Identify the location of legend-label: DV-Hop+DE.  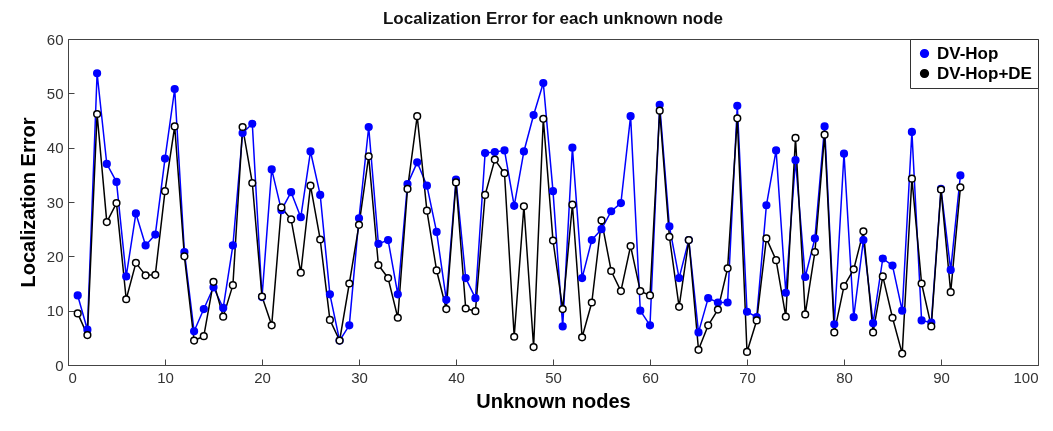
(984, 73).